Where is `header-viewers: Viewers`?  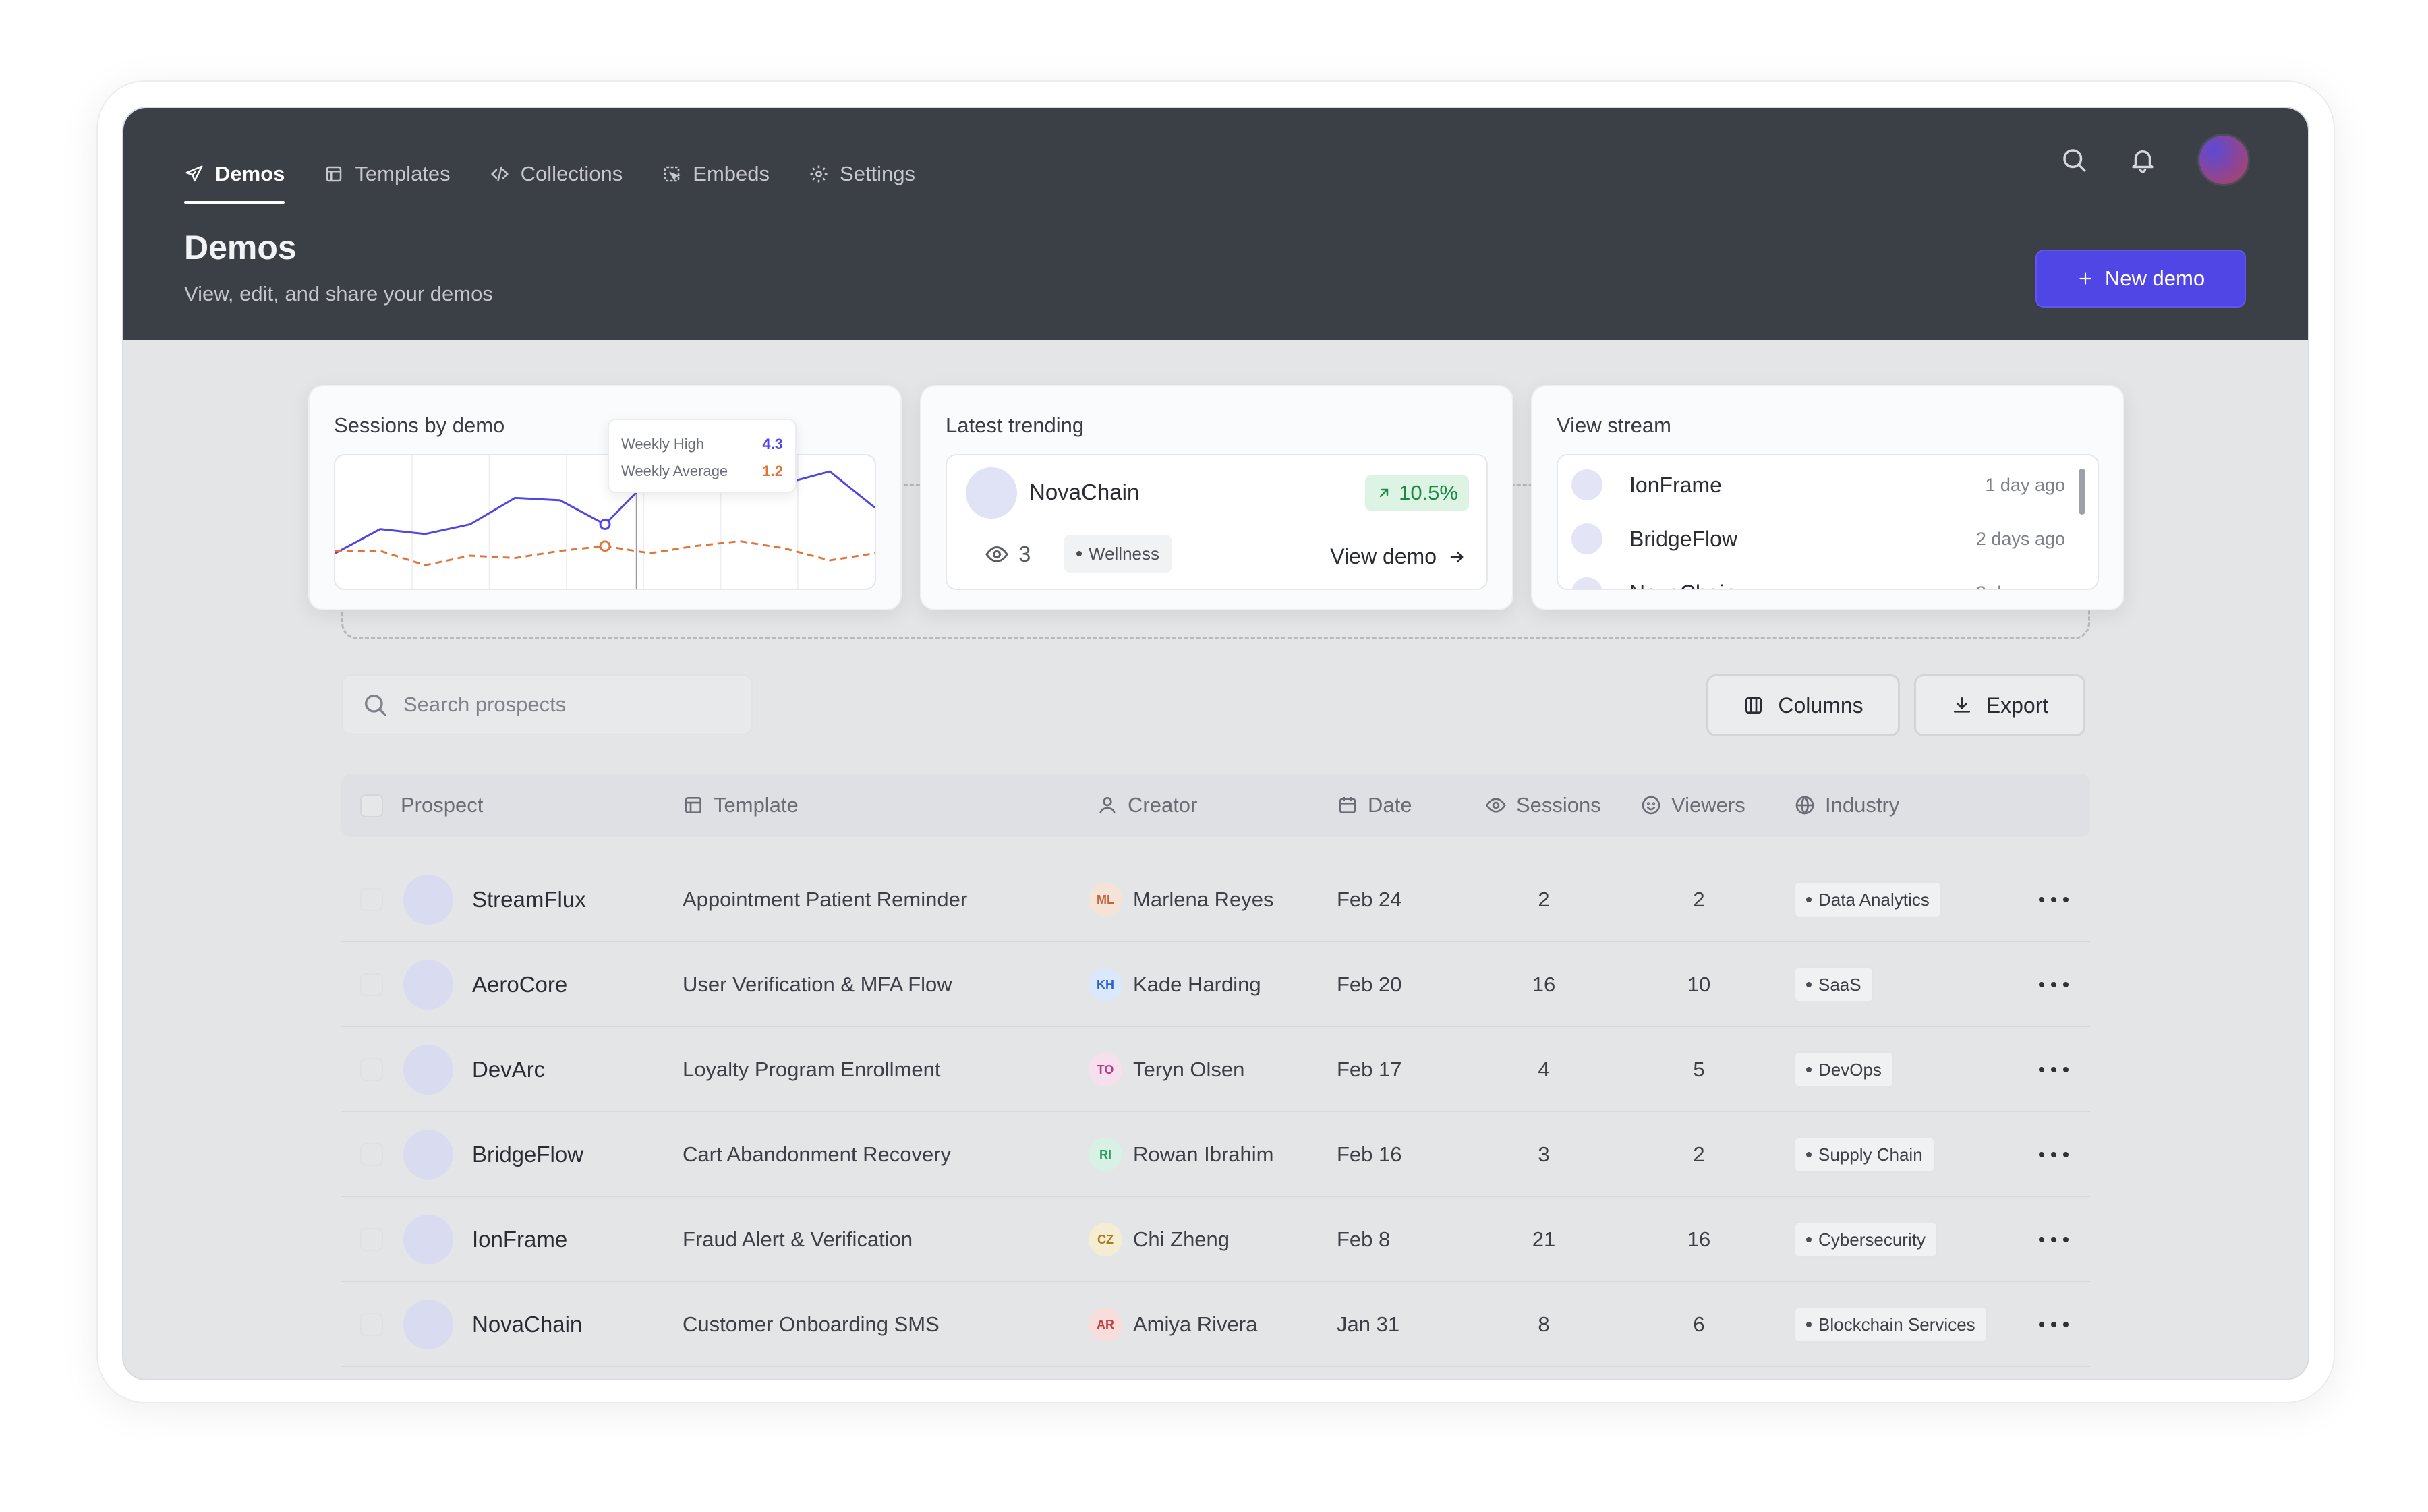
header-viewers: Viewers is located at coordinates (1692, 805).